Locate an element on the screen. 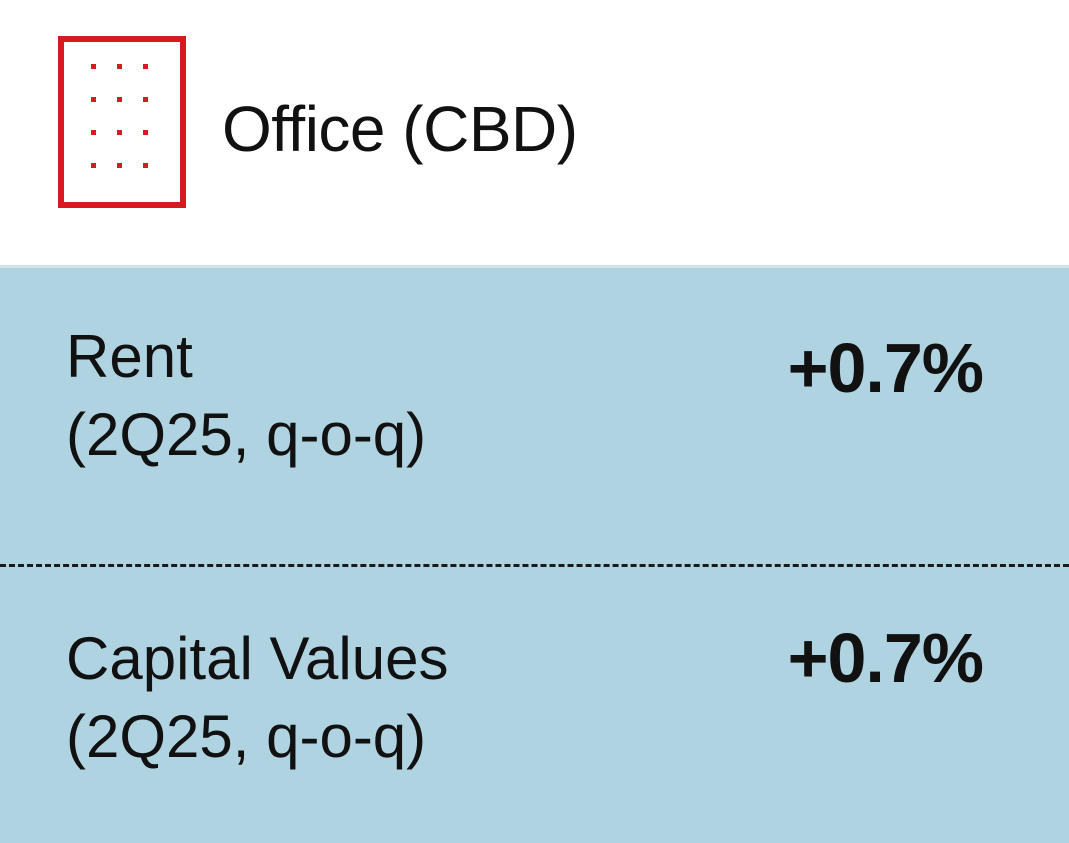  rent-label-period: (2Q25, q-o-q) is located at coordinates (246, 434).